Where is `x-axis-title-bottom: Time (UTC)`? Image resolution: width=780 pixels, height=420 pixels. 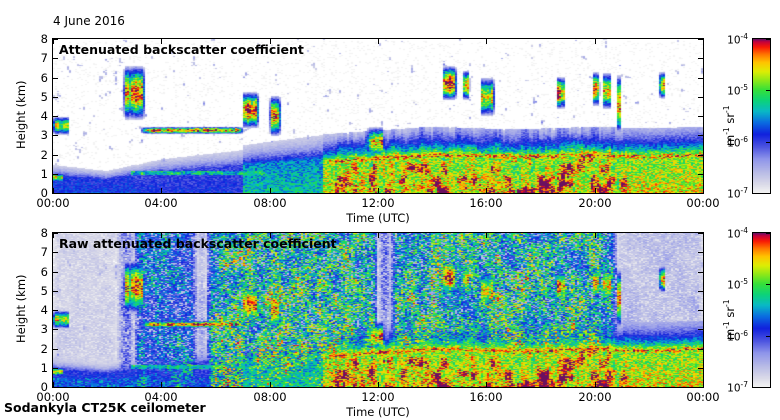
x-axis-title-bottom: Time (UTC) is located at coordinates (378, 412).